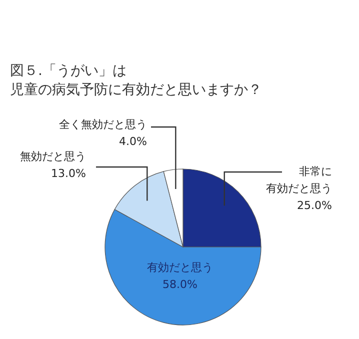 Image resolution: width=359 pixels, height=339 pixels. Describe the element at coordinates (180, 285) in the screenshot. I see `data-label: 58.0%` at that location.